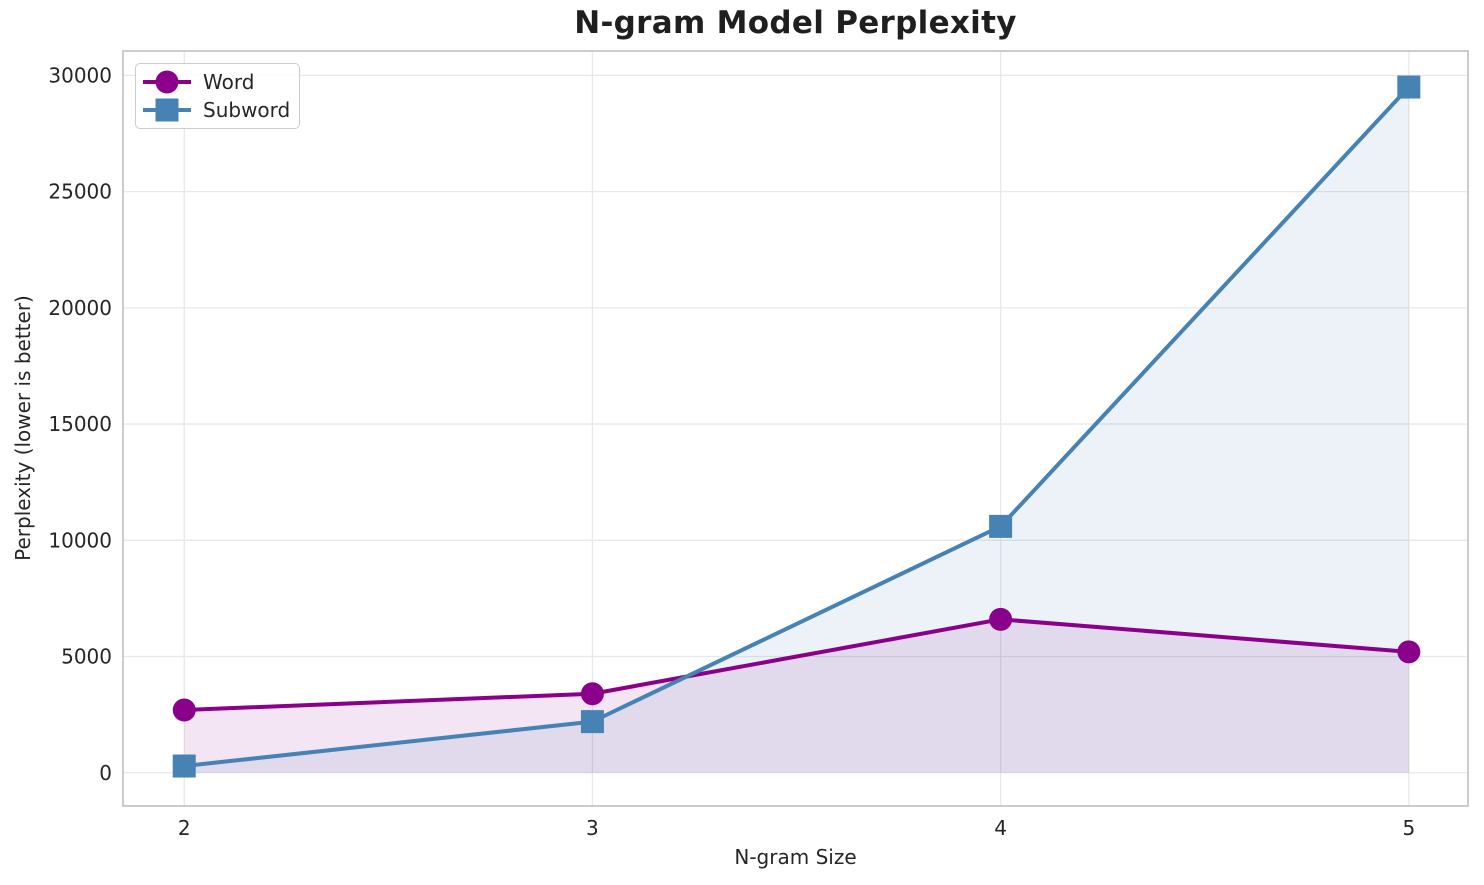 The image size is (1484, 885). I want to click on legend: Word Subword, so click(217, 96).